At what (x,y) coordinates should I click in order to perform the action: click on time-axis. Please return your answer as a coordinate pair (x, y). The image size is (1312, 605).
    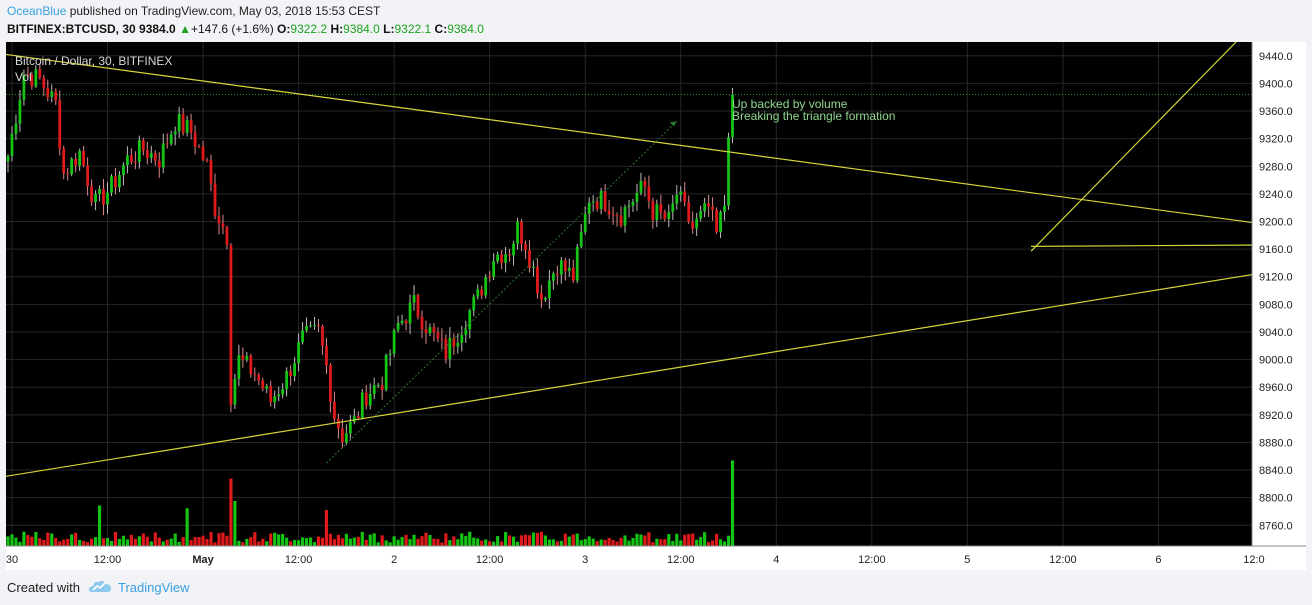
    Looking at the image, I should click on (656, 558).